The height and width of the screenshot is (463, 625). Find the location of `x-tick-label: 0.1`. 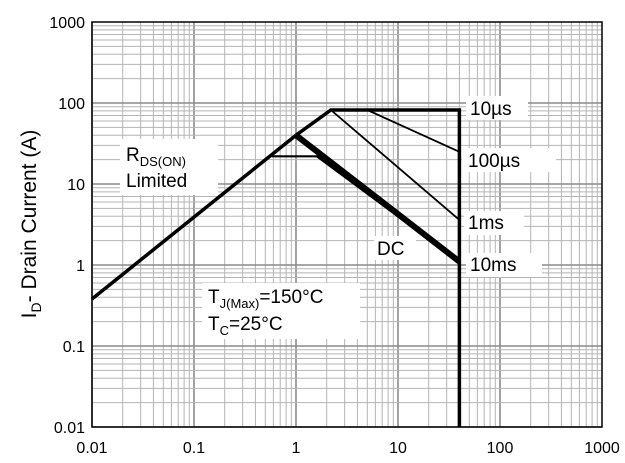

x-tick-label: 0.1 is located at coordinates (194, 448).